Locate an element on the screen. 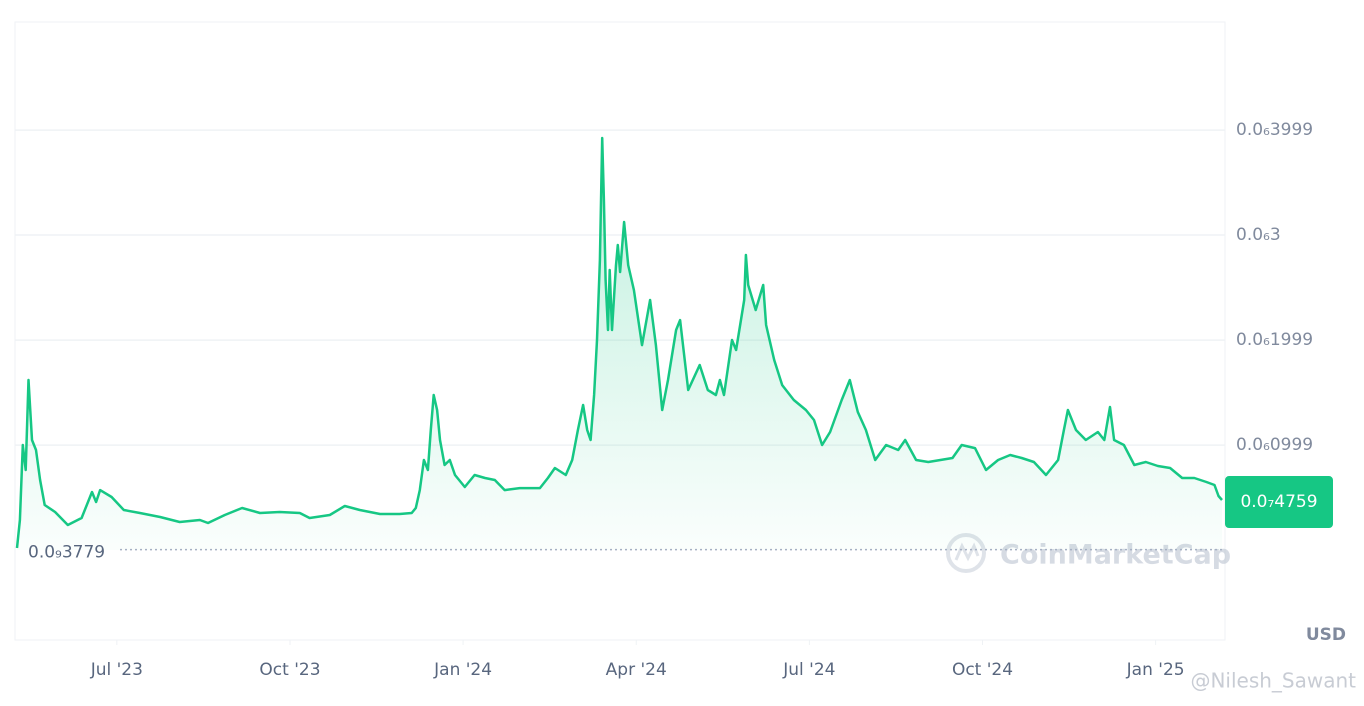 The height and width of the screenshot is (706, 1364). x-tick-label: Oct '24 is located at coordinates (982, 670).